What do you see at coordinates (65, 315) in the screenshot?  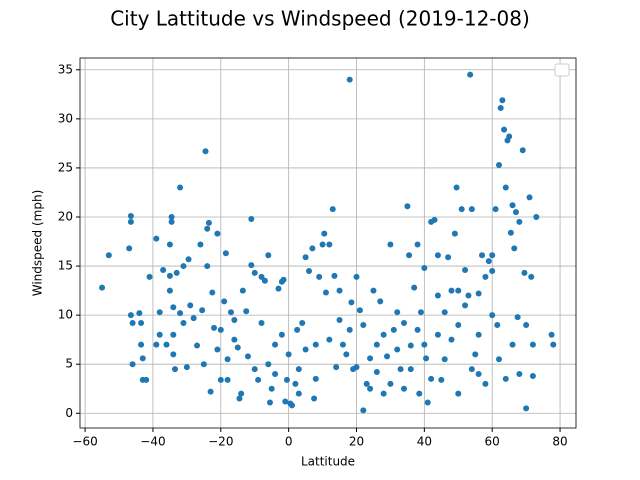 I see `y-tick-label: 10` at bounding box center [65, 315].